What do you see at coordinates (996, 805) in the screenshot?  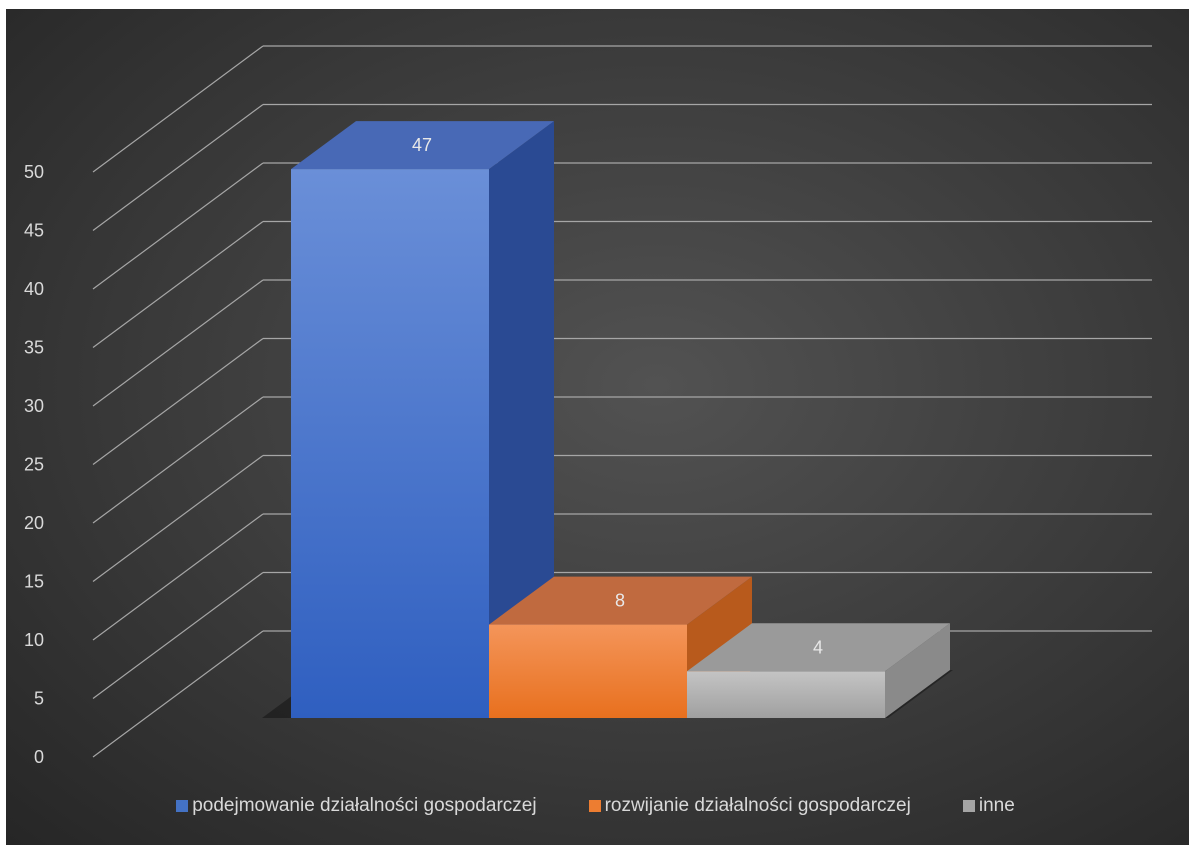 I see `legend-label-3: inne` at bounding box center [996, 805].